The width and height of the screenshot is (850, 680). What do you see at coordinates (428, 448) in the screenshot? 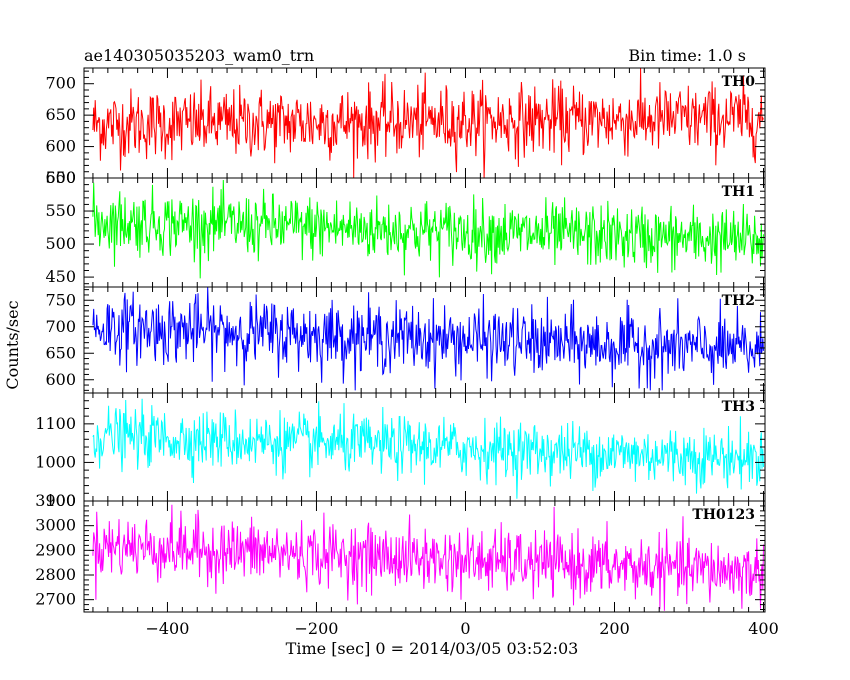
I see `series-line-th3` at bounding box center [428, 448].